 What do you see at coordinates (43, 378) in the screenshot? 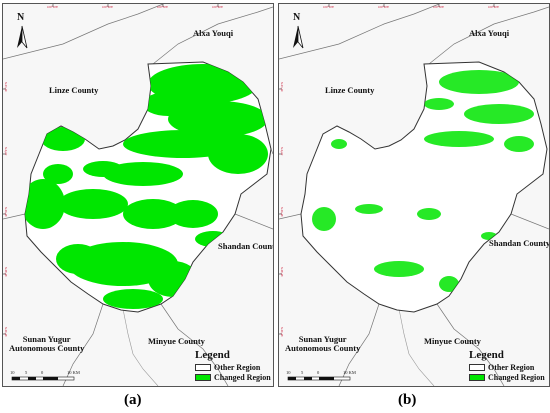
I see `scale-bar-a` at bounding box center [43, 378].